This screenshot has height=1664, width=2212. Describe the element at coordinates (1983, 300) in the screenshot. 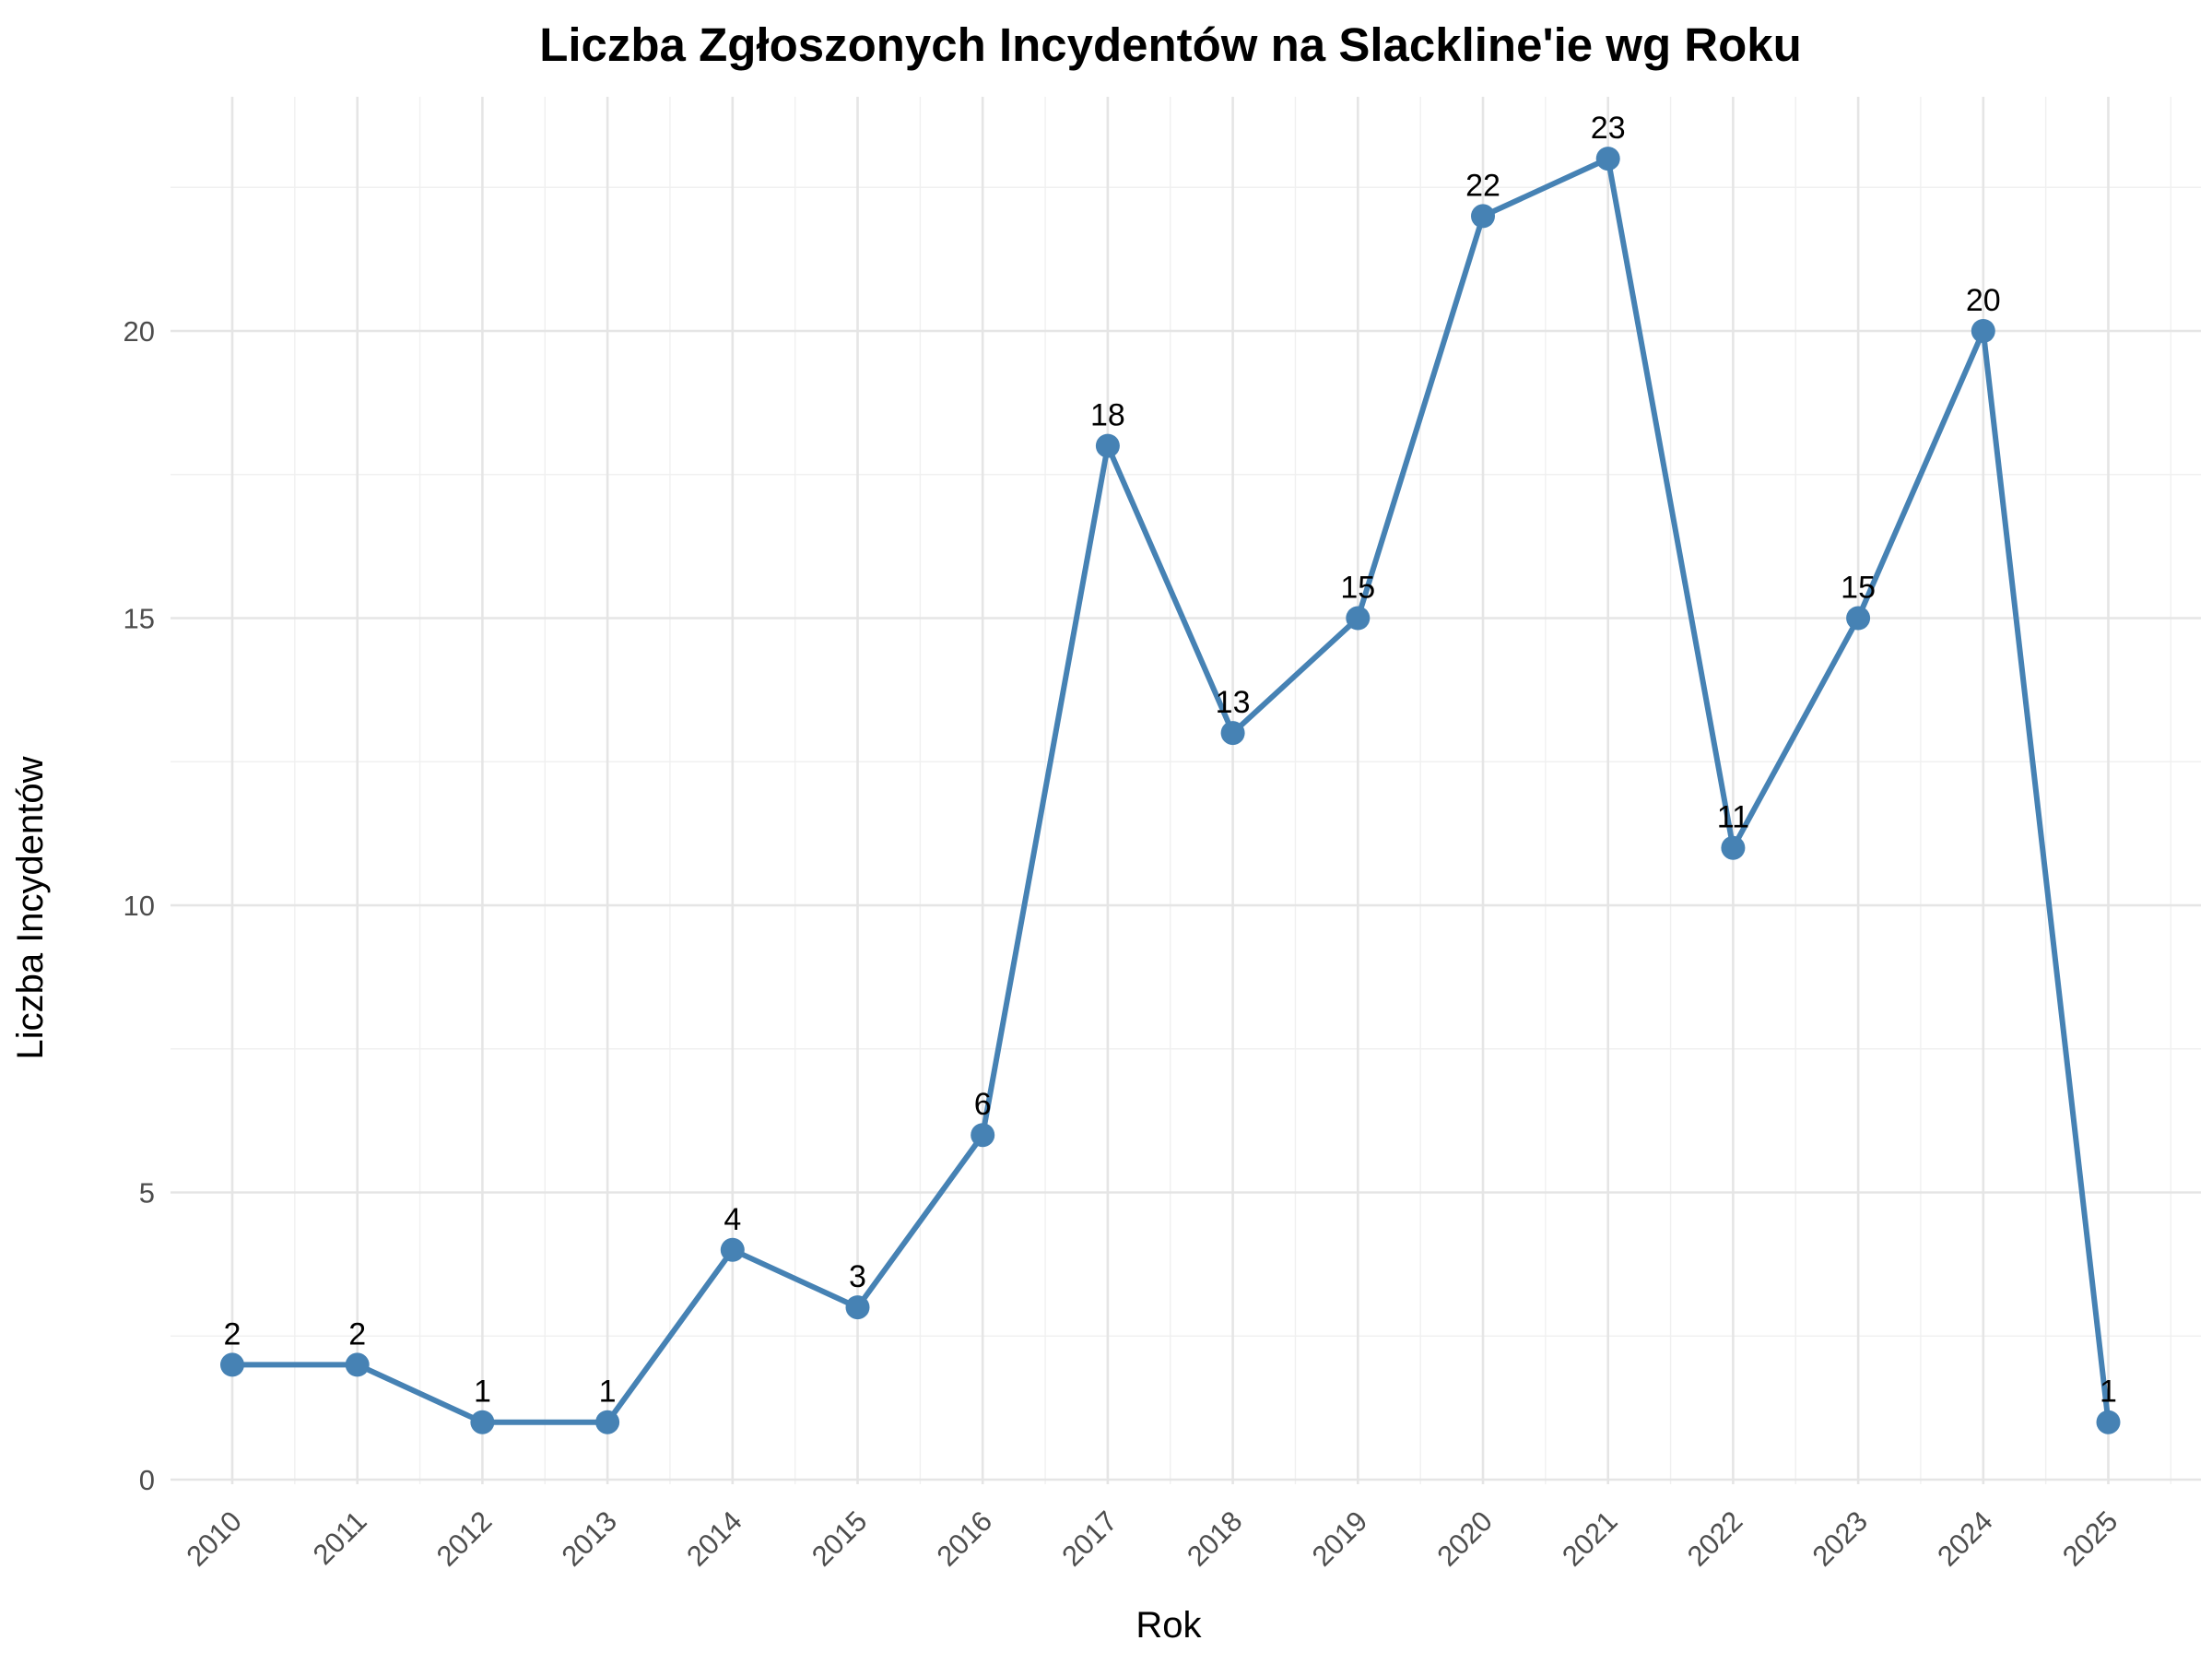

I see `data-label: 20` at that location.